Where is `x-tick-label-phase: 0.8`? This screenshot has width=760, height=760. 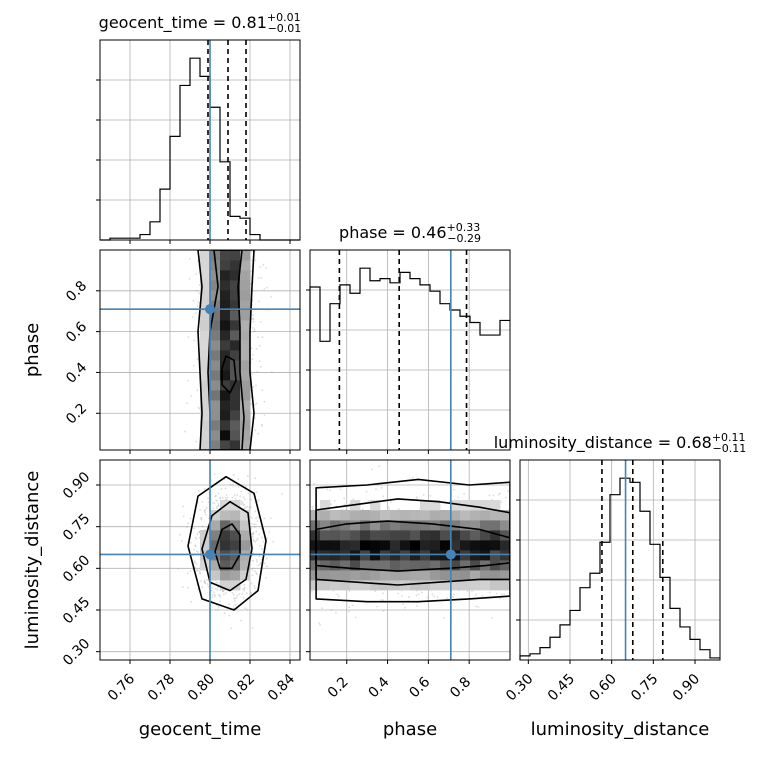
x-tick-label-phase: 0.8 is located at coordinates (460, 687).